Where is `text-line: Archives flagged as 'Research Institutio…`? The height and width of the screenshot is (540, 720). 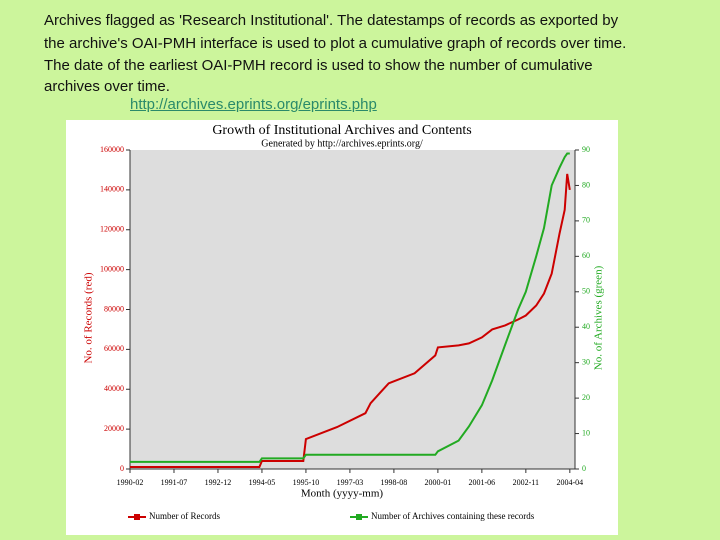 text-line: Archives flagged as 'Research Institutio… is located at coordinates (331, 20).